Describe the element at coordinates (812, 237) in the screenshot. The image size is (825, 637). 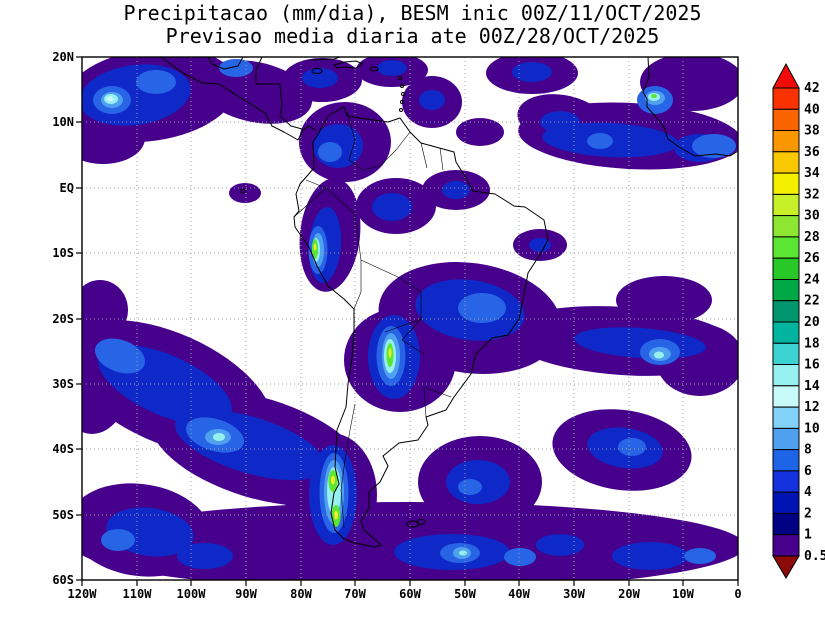
I see `colorbar-tick-label: 28` at that location.